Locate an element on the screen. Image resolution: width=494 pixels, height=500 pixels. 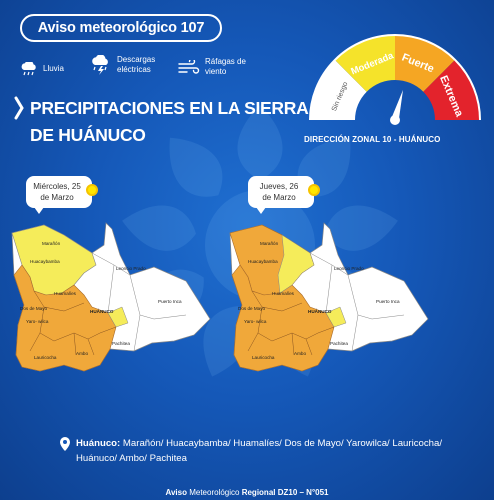
legend-thunderstorm-label: Descargas eléctricas is located at coordinates (136, 64).